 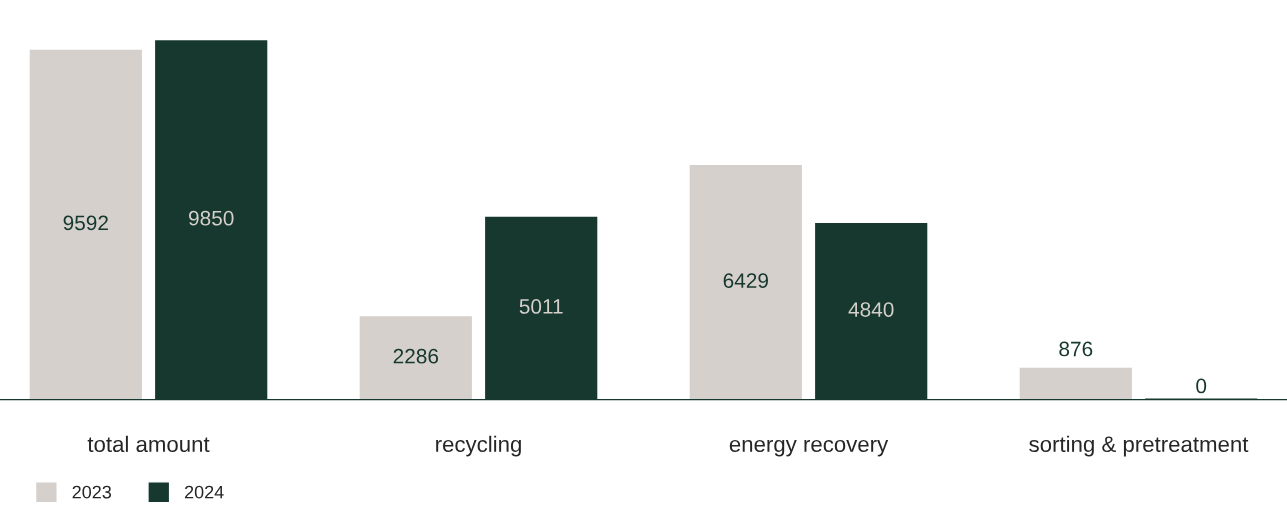 What do you see at coordinates (1076, 349) in the screenshot?
I see `data-label: 876` at bounding box center [1076, 349].